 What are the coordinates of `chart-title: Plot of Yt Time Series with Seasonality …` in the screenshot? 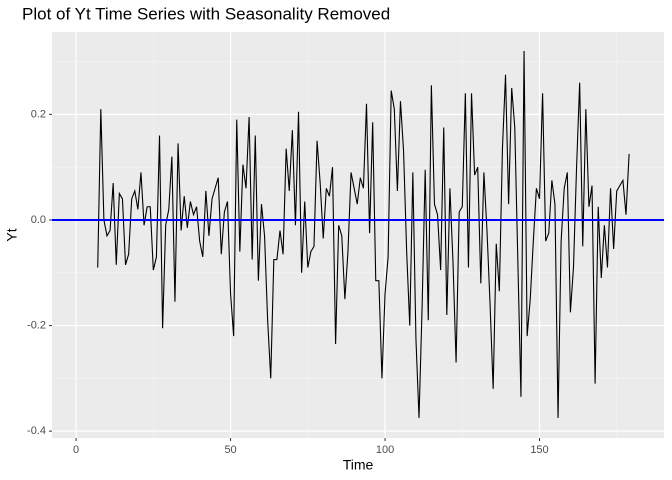 It's located at (206, 13).